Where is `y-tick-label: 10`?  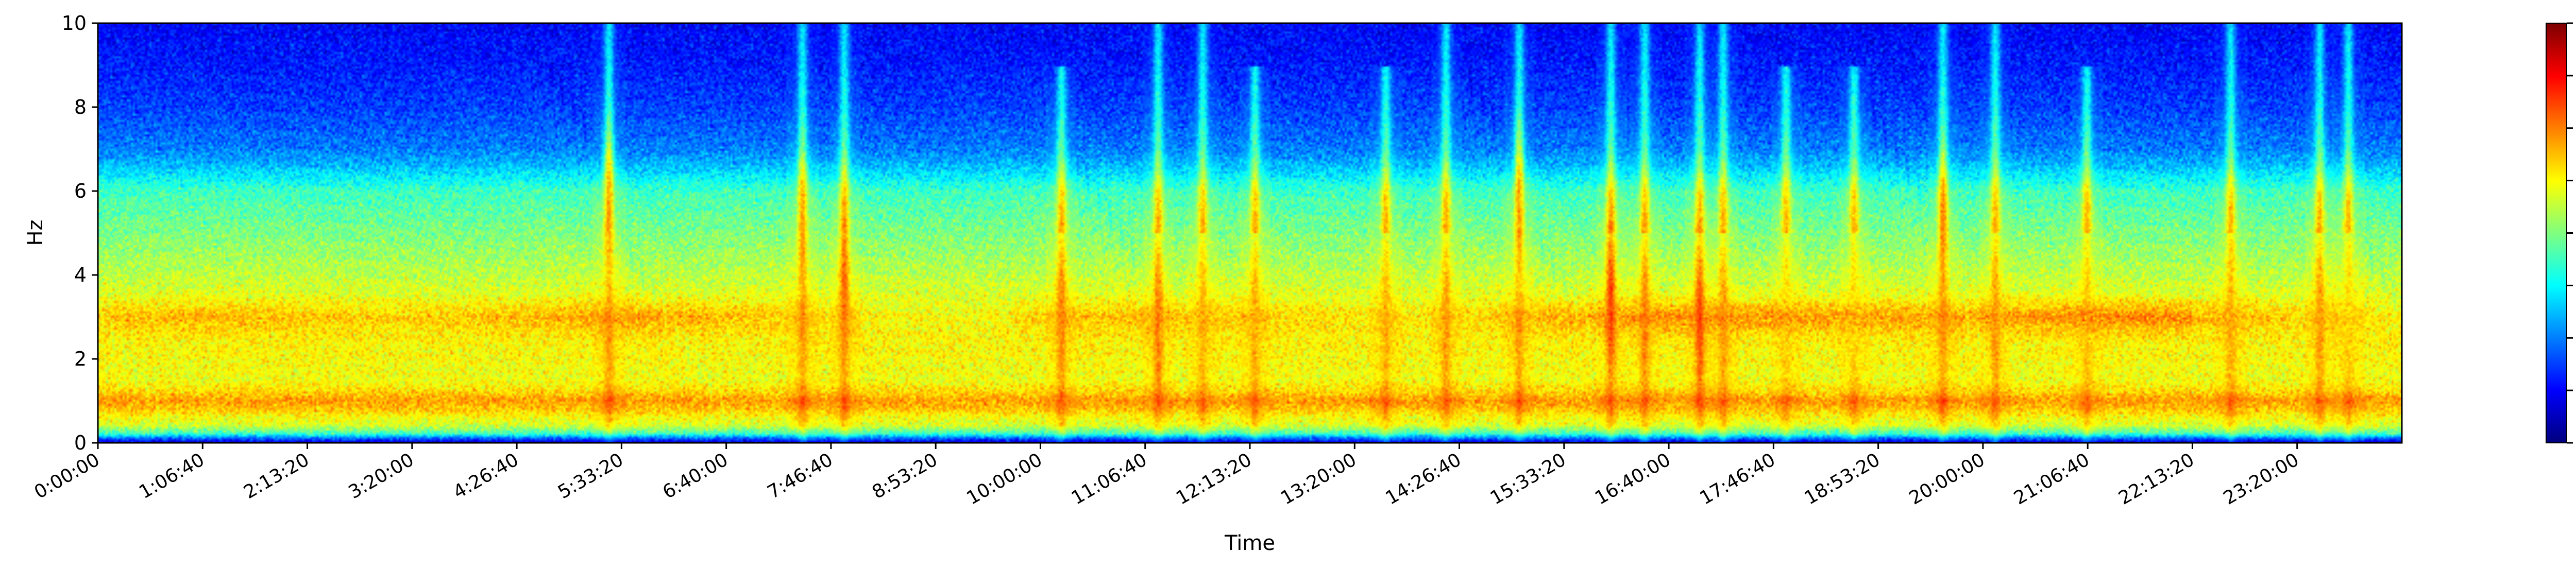 y-tick-label: 10 is located at coordinates (74, 23).